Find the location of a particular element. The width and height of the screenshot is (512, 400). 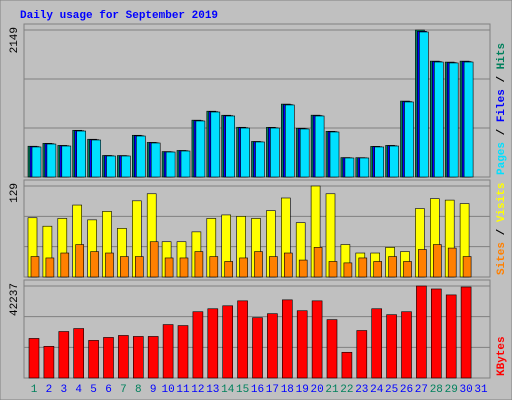

x-tick-label: 31 is located at coordinates (481, 390).